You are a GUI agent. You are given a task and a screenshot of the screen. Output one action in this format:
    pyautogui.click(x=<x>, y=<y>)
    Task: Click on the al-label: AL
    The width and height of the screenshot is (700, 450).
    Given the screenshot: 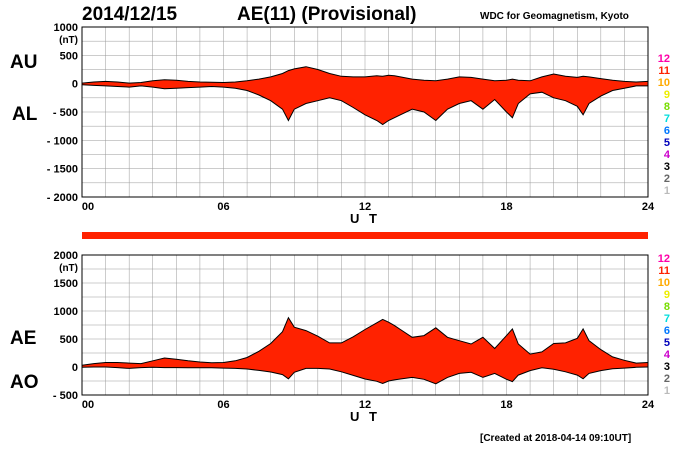 What is the action you would take?
    pyautogui.click(x=25, y=114)
    